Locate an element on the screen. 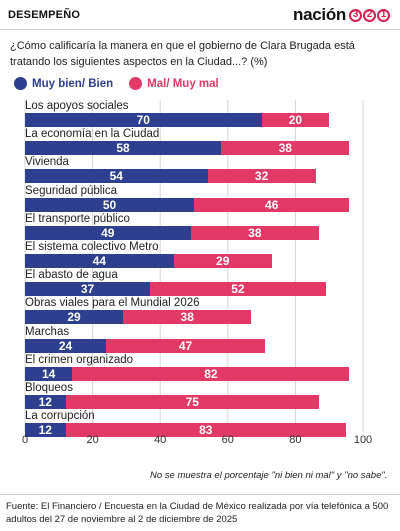 The height and width of the screenshot is (531, 400). bar-negative: 52 is located at coordinates (238, 289).